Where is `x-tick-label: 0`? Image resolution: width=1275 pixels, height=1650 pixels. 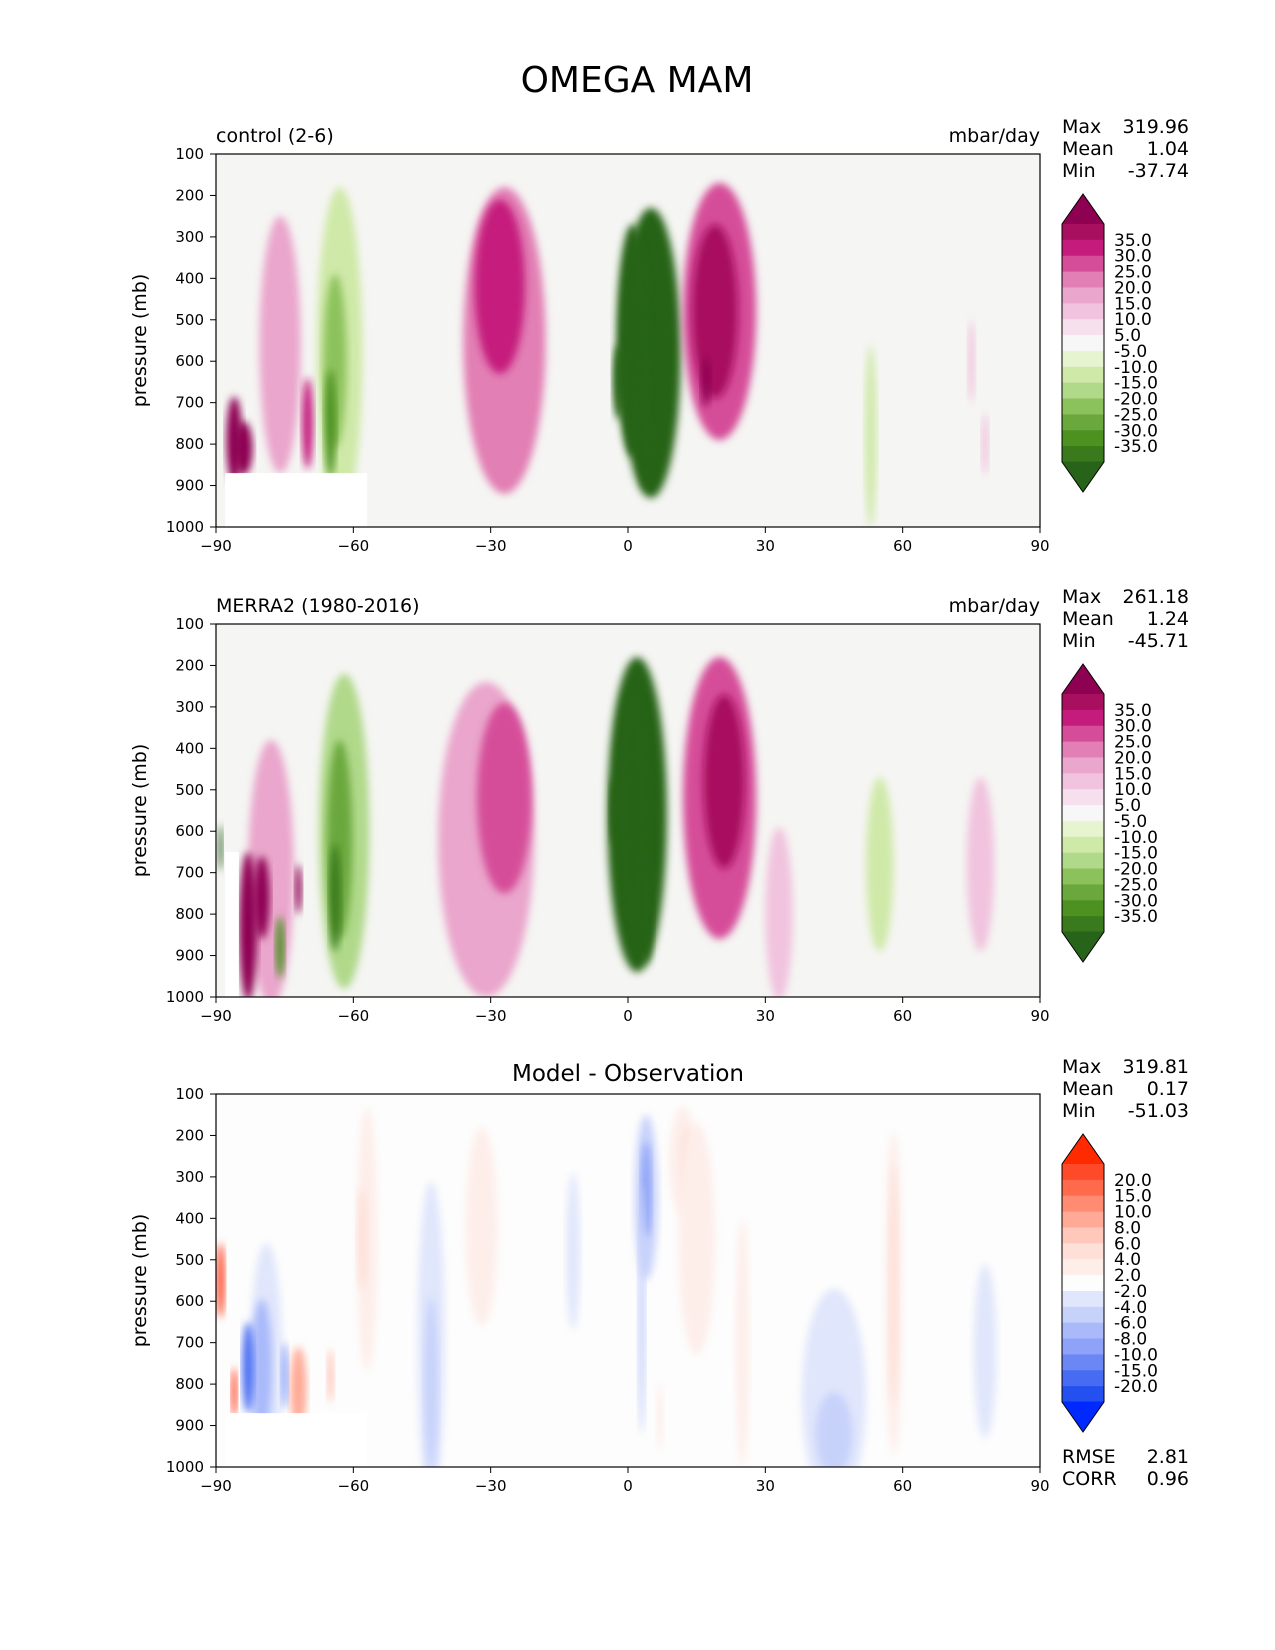 x-tick-label: 0 is located at coordinates (628, 546).